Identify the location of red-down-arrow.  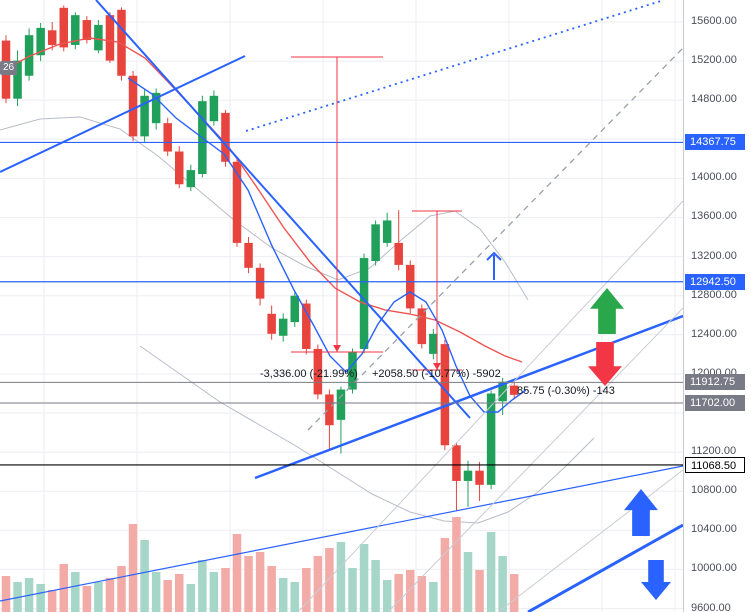
(605, 364).